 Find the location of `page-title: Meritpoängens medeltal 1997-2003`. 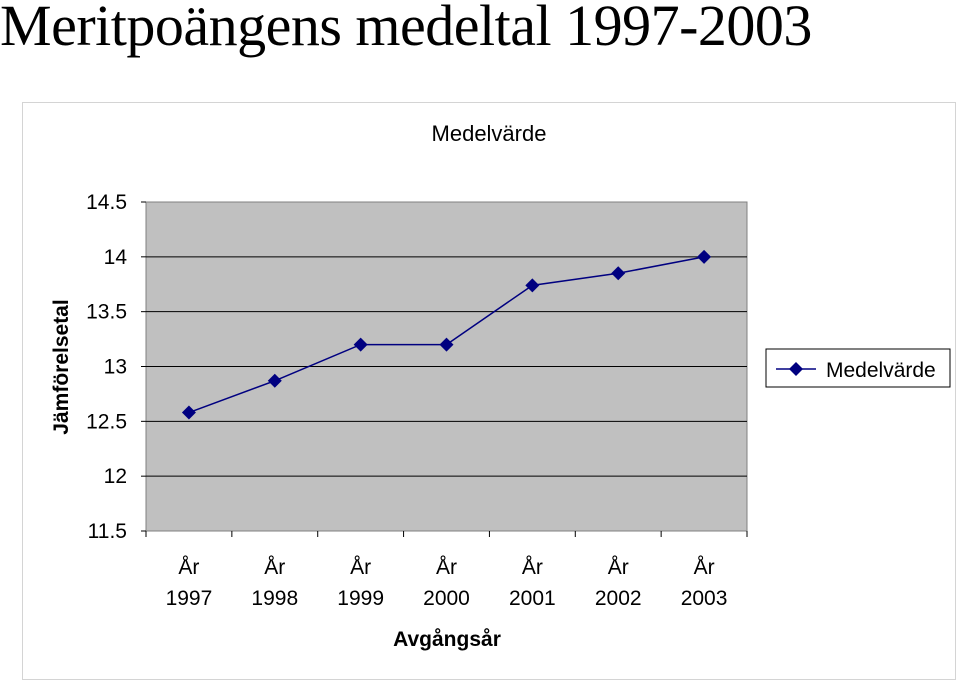

page-title: Meritpoängens medeltal 1997-2003 is located at coordinates (406, 29).